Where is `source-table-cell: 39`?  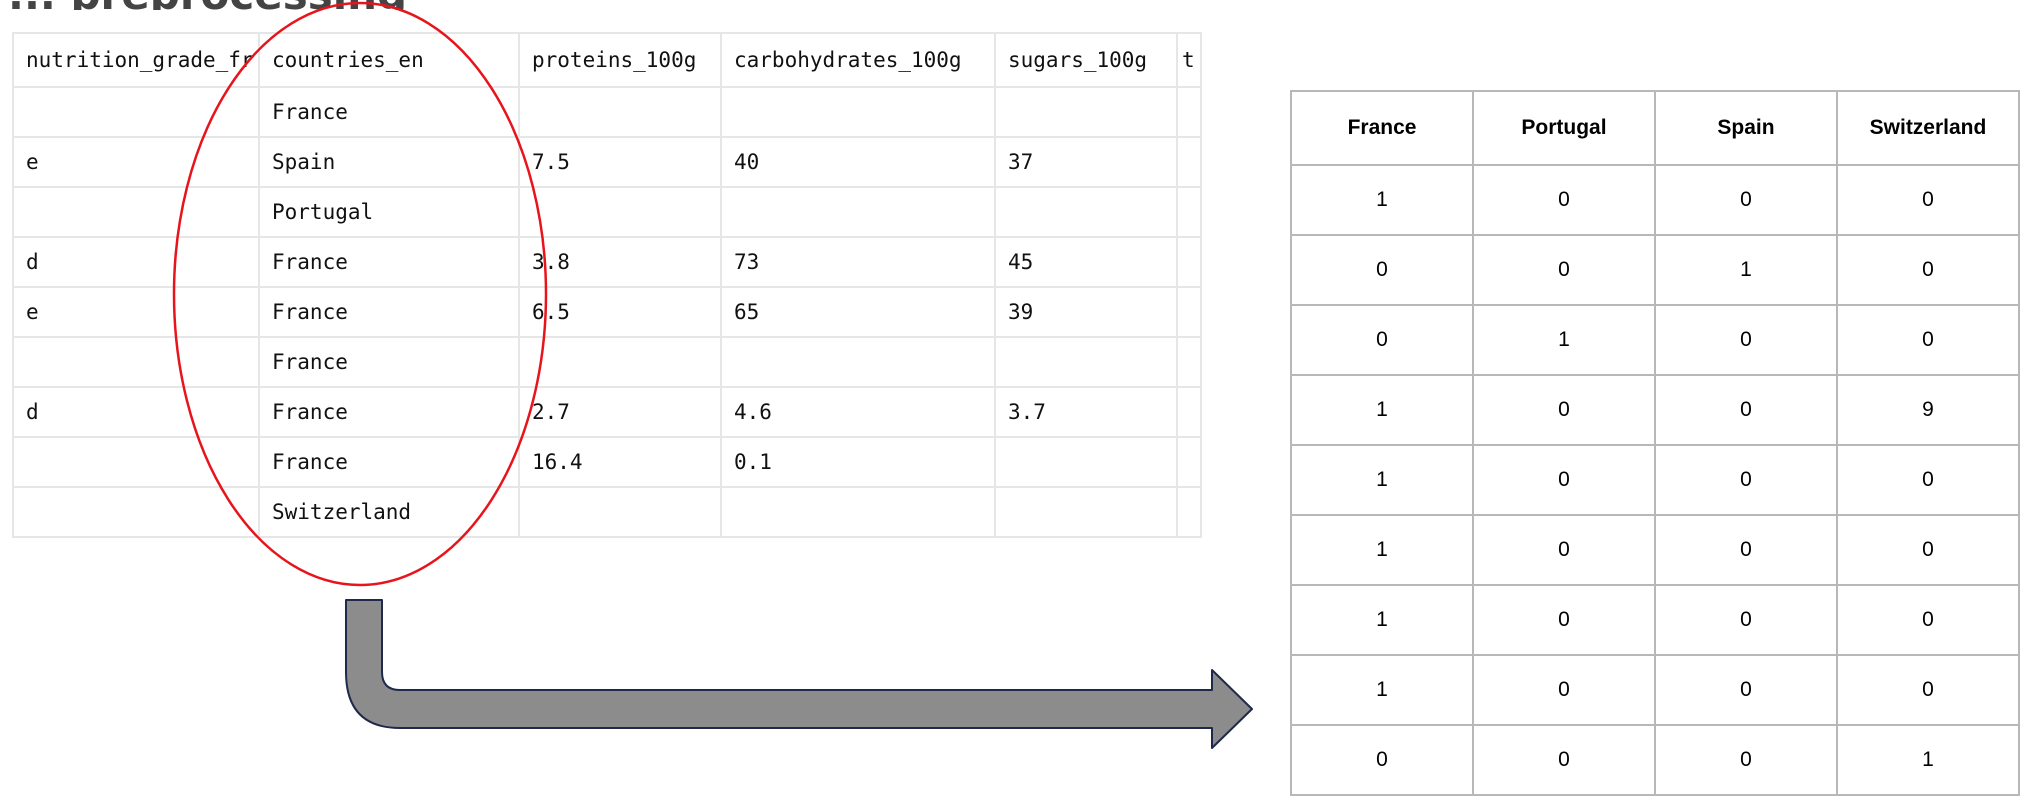 source-table-cell: 39 is located at coordinates (1086, 312).